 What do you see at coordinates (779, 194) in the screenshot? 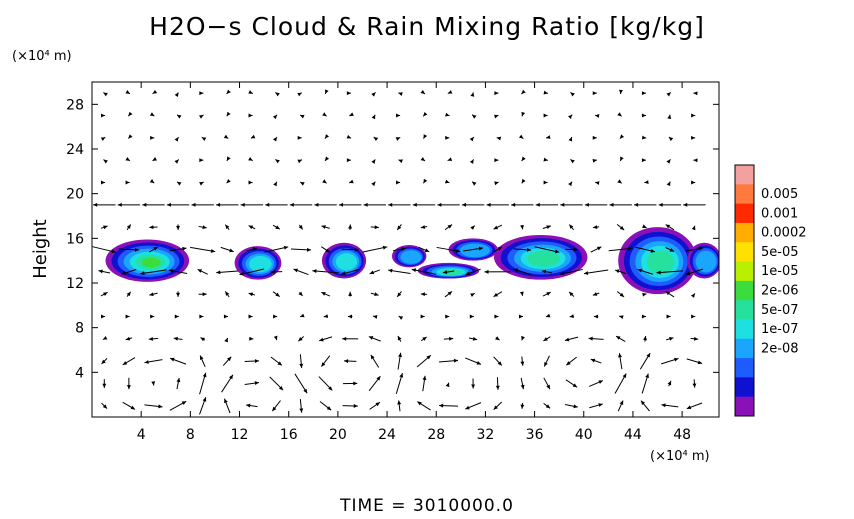
I see `colorbar-label: 0.005` at bounding box center [779, 194].